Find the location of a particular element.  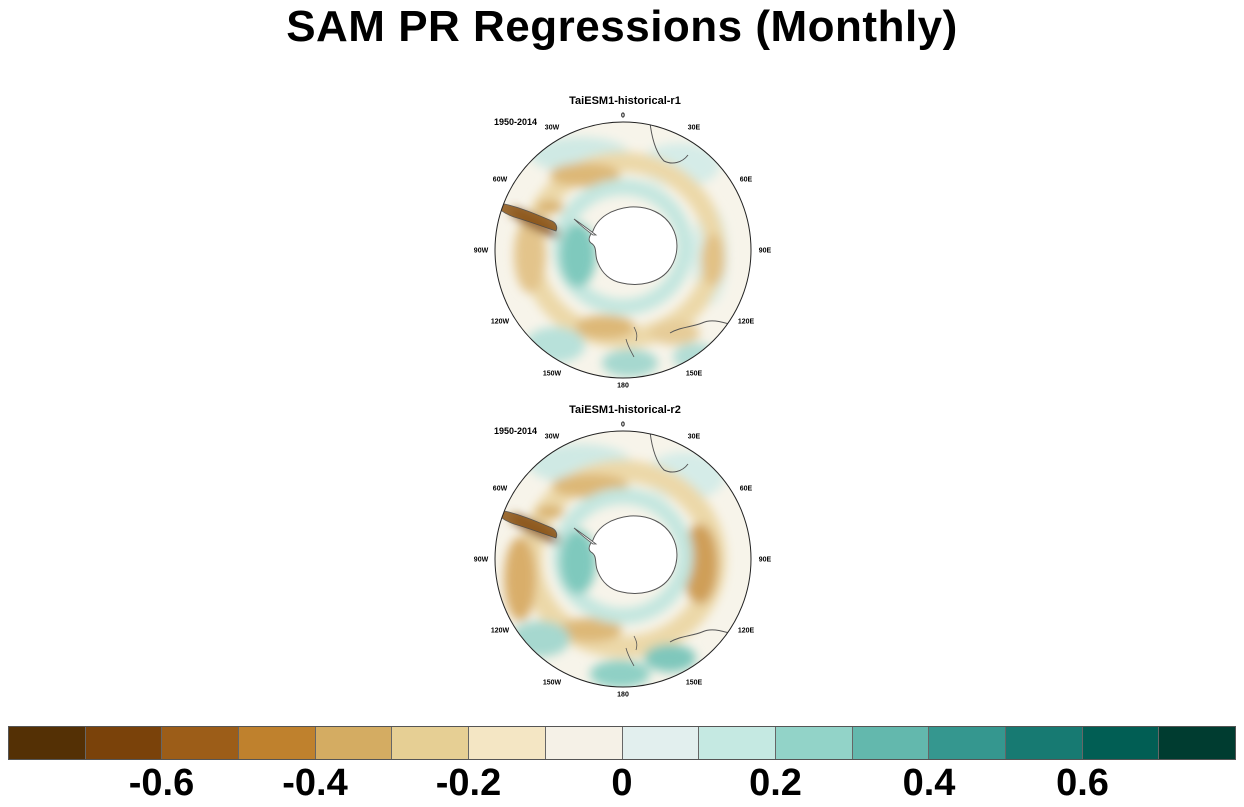

period-label-r2: 1950-2014 is located at coordinates (516, 431).